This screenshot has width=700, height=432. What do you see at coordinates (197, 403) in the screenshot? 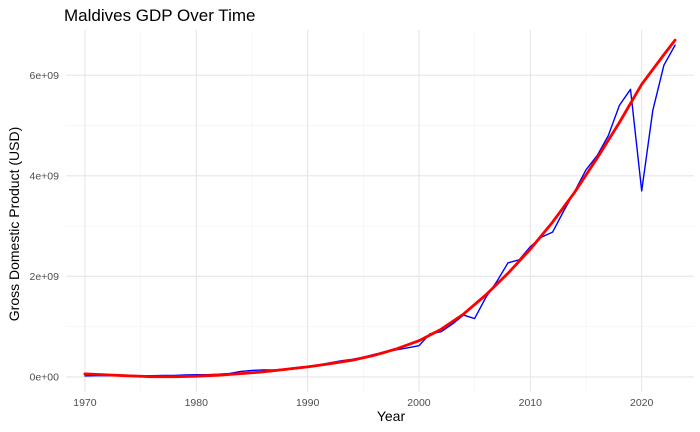
I see `x-tick-label: 1980` at bounding box center [197, 403].